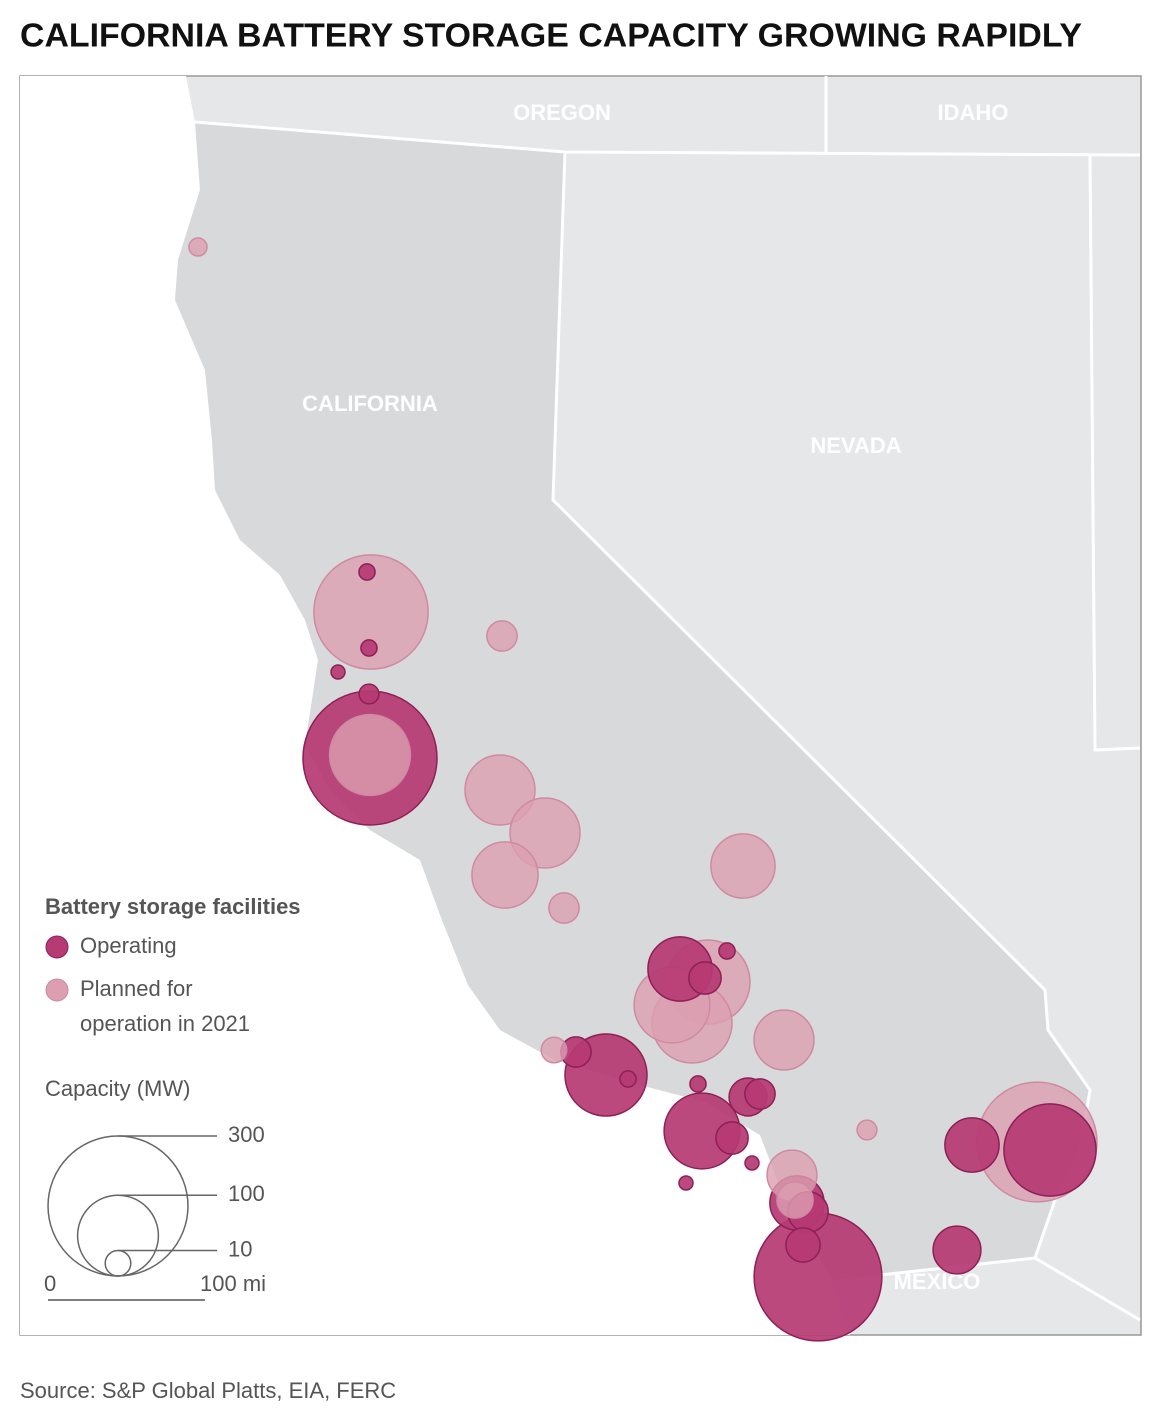 The height and width of the screenshot is (1418, 1162). I want to click on border-nevada-east, so click(1114, 453).